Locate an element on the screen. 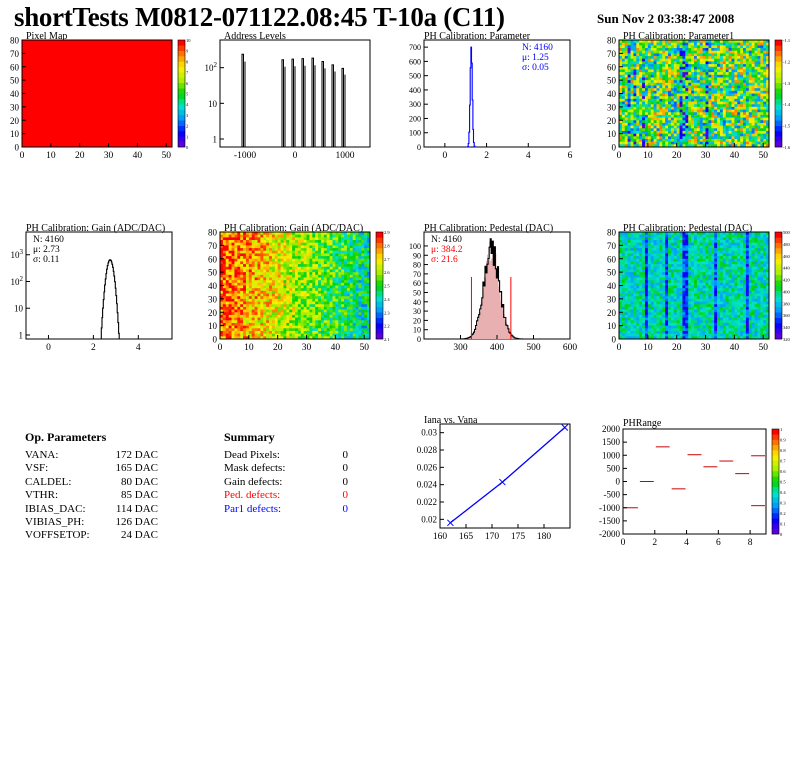 This screenshot has width=796, height=772. bar is located at coordinates (342, 107).